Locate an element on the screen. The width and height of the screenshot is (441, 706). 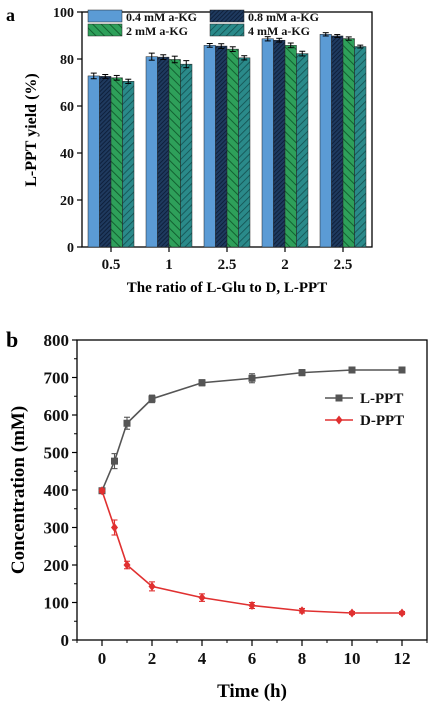
panel-a-y-tick-label: 0 is located at coordinates (70, 248).